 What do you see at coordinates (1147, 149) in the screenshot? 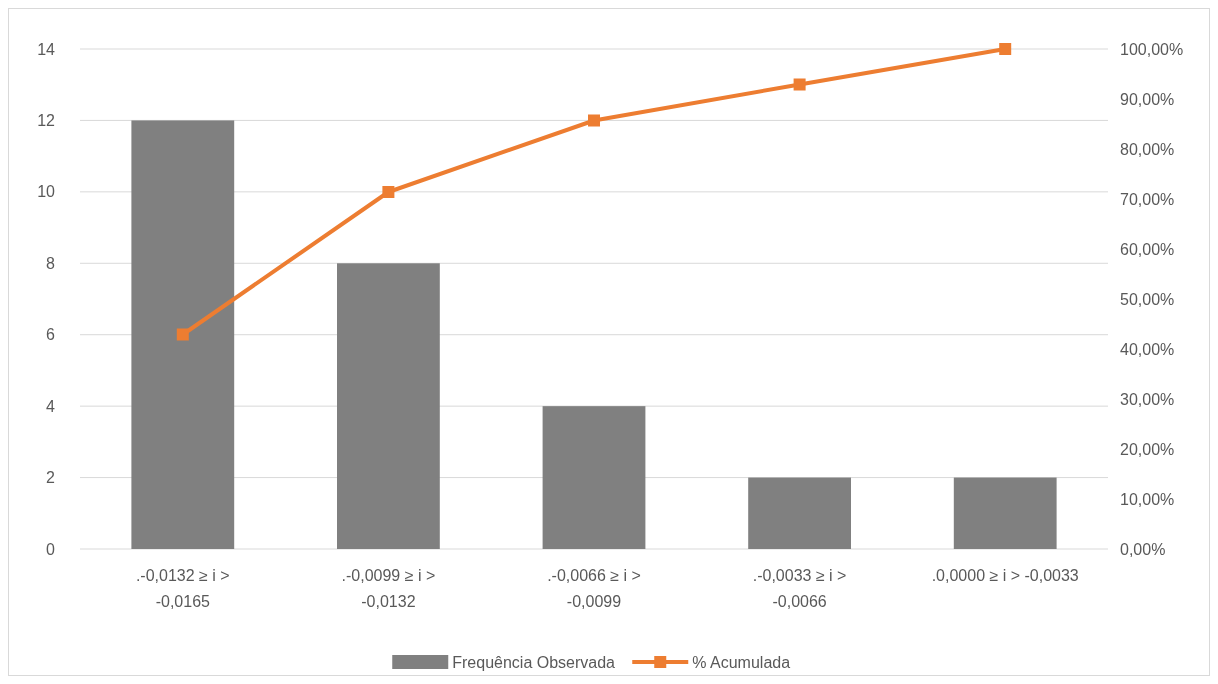
I see `y2-tick-label: 80,00%` at bounding box center [1147, 149].